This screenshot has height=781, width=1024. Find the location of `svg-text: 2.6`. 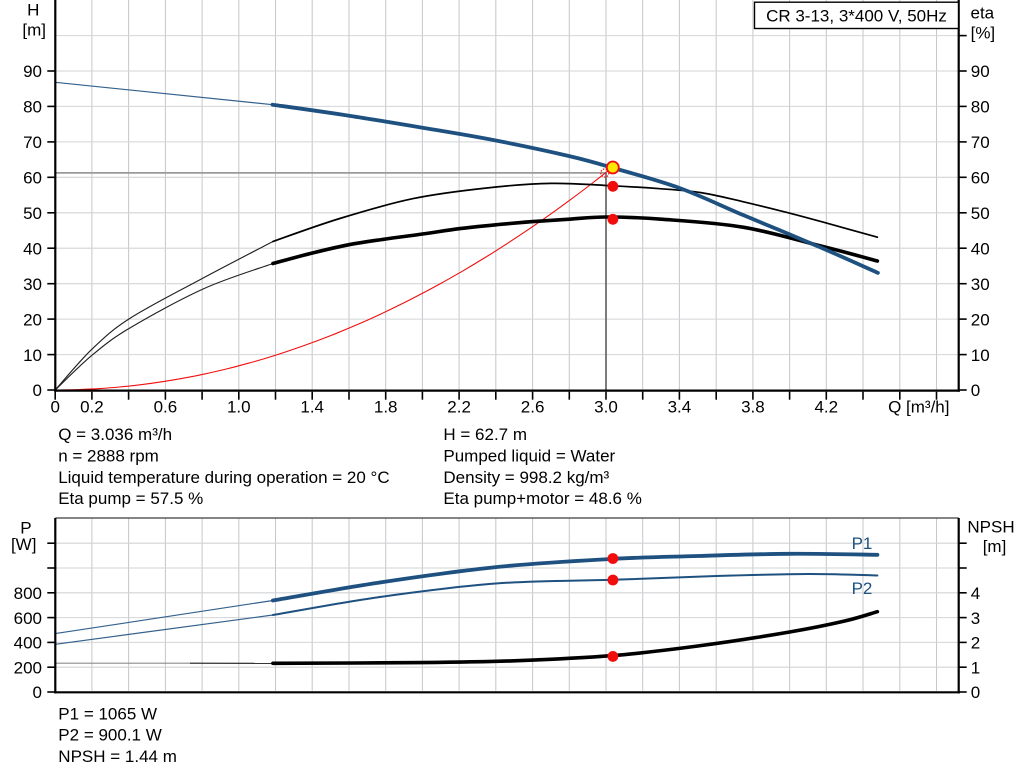

svg-text: 2.6 is located at coordinates (533, 406).